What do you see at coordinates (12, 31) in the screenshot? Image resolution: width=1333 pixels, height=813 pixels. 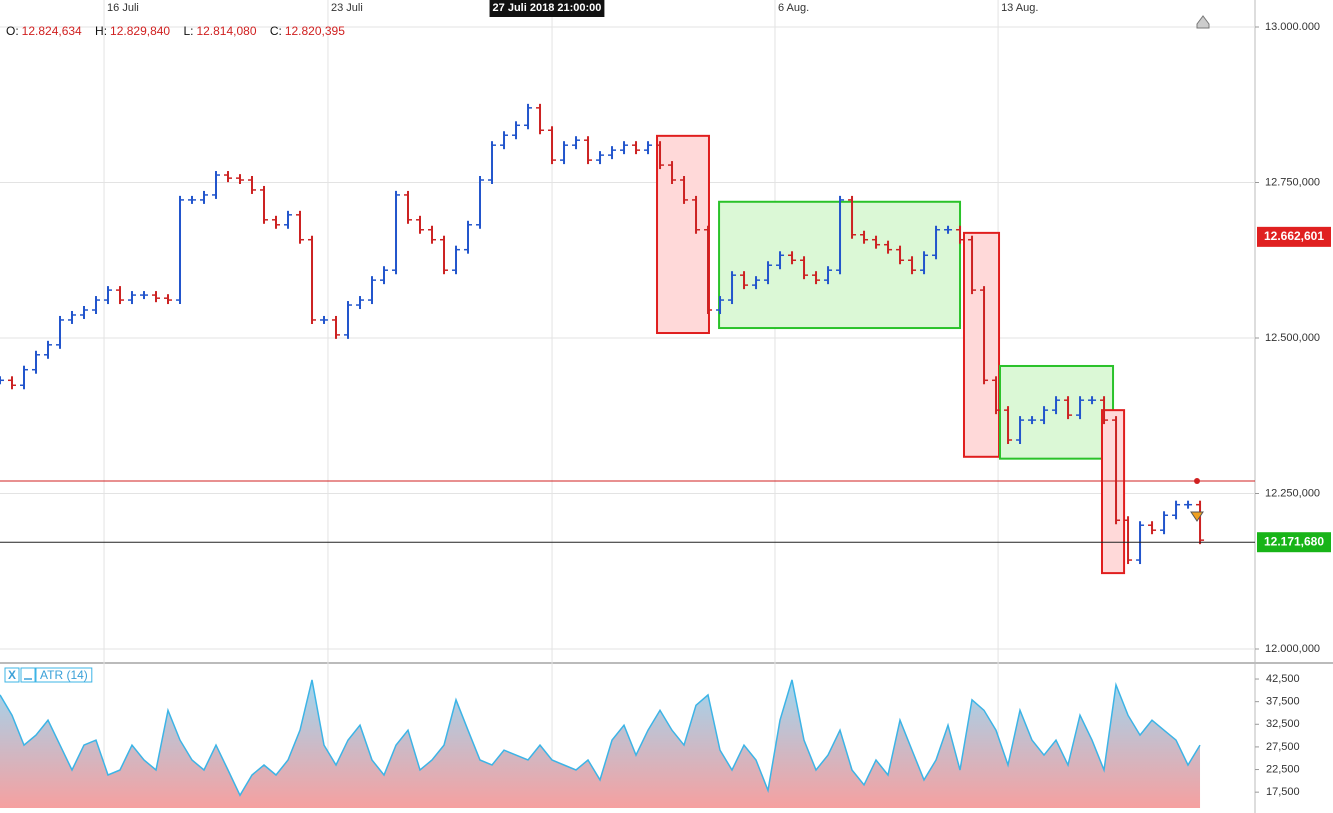 I see `ohlc-key: O:` at bounding box center [12, 31].